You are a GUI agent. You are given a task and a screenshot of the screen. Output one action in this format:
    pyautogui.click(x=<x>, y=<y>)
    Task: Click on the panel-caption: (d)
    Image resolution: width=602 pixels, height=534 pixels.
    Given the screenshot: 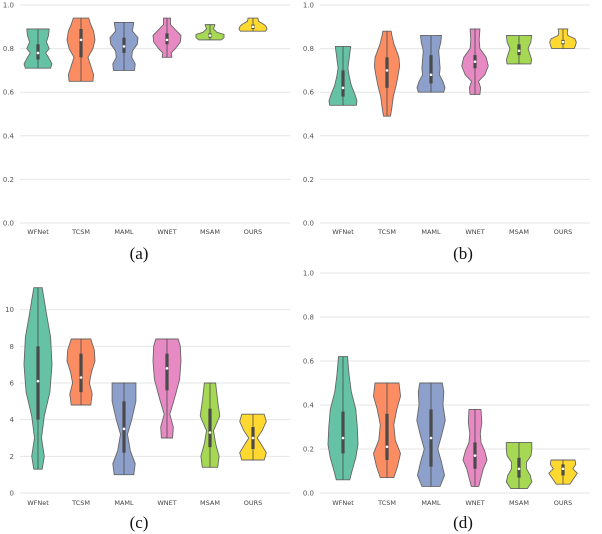 What is the action you would take?
    pyautogui.click(x=463, y=522)
    